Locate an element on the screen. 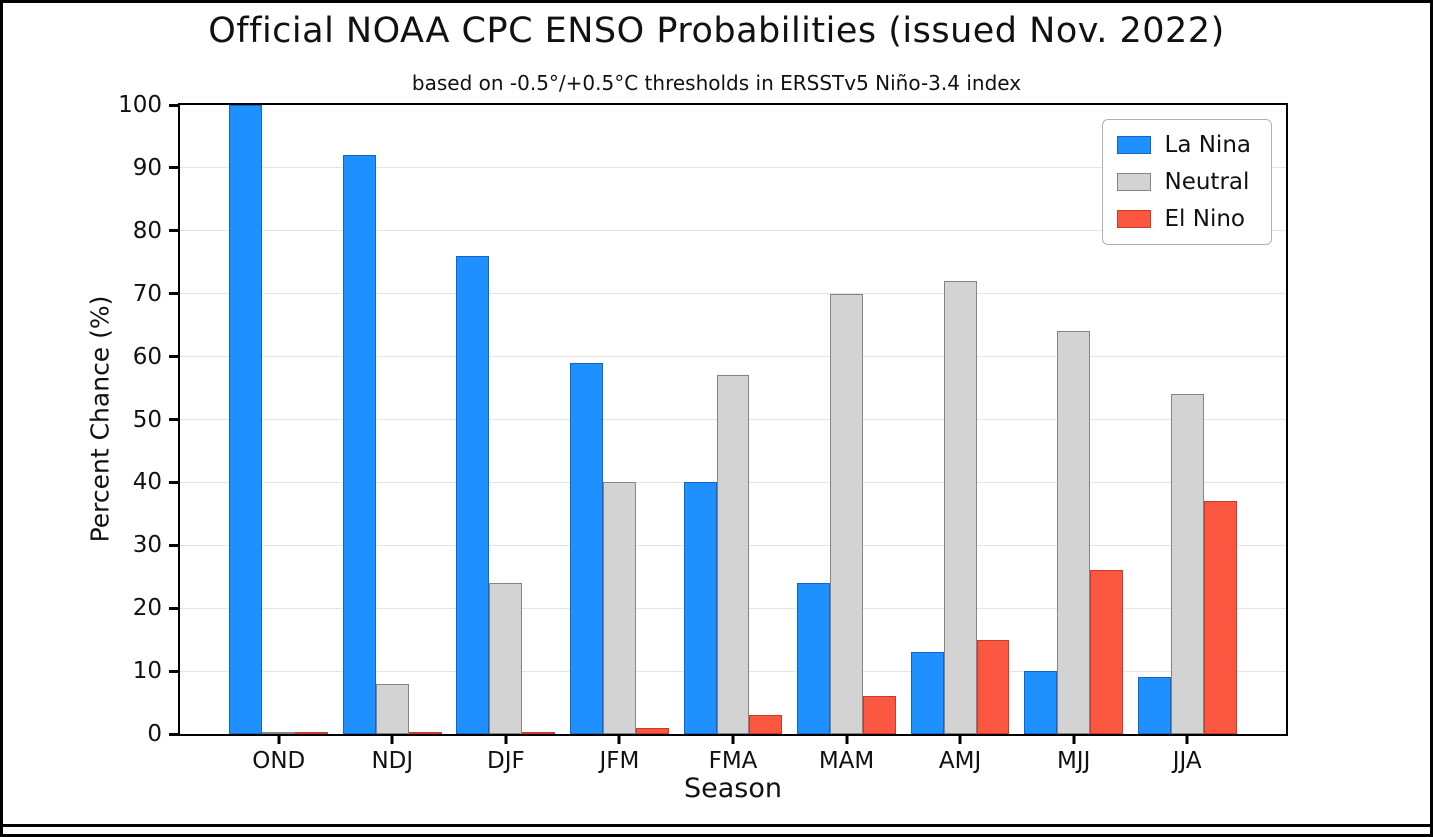 The height and width of the screenshot is (837, 1433). y-tick-label: 0 is located at coordinates (154, 734).